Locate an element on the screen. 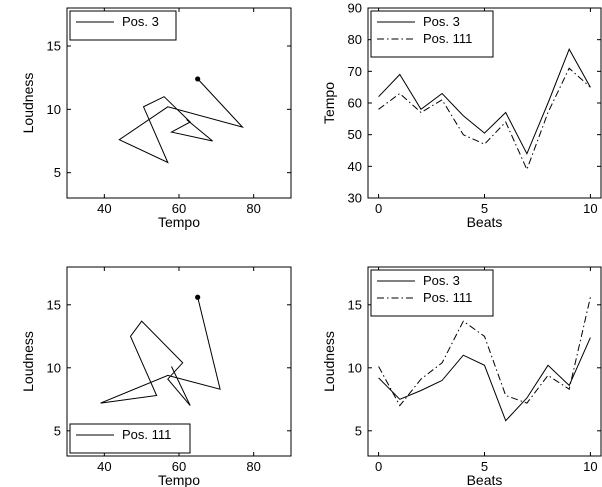  y-tick-label: 70 is located at coordinates (355, 71).